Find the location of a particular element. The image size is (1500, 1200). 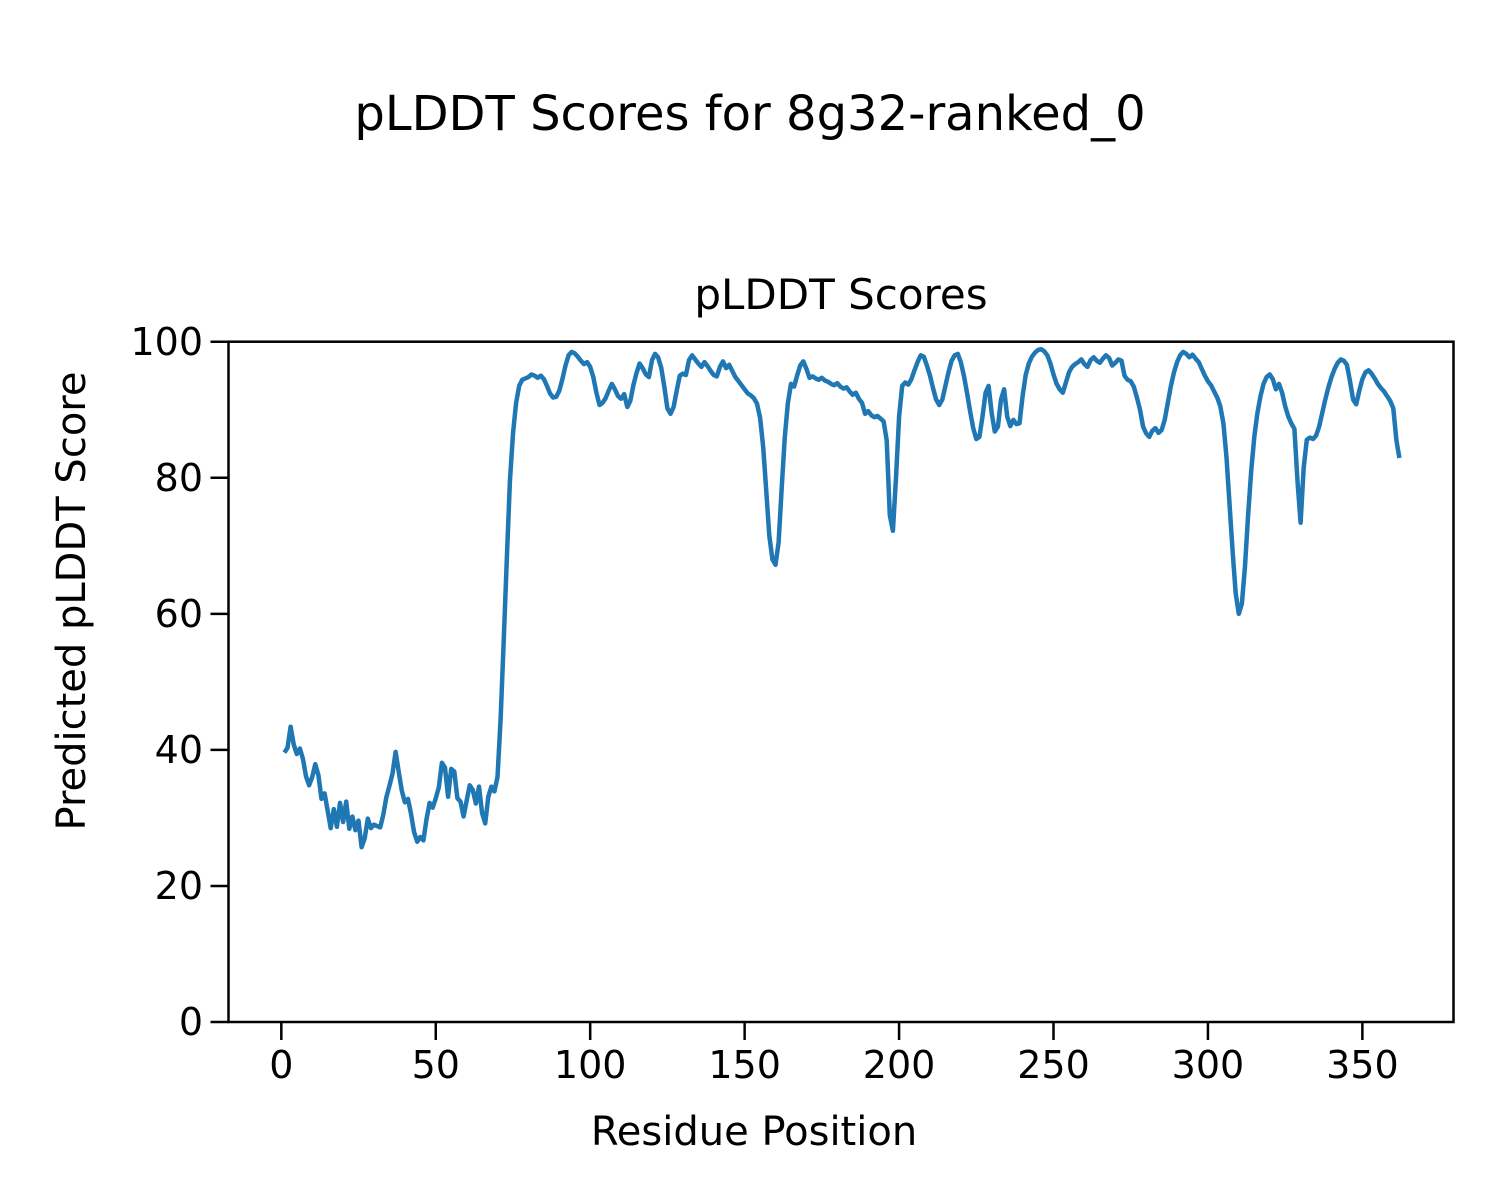

x-axis-label: Residue Position is located at coordinates (754, 1132).